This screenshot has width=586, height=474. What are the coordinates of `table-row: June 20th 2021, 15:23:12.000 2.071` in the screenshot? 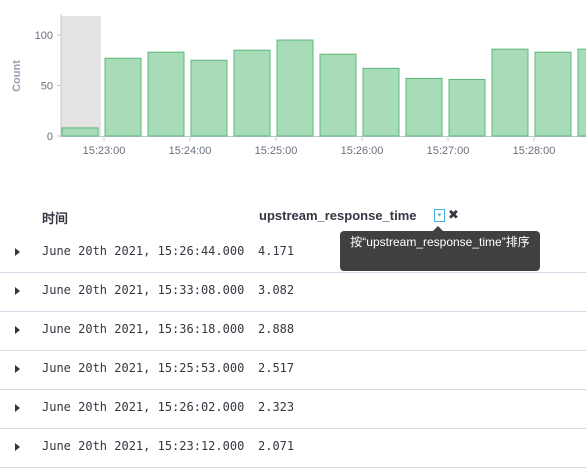 It's located at (293, 448).